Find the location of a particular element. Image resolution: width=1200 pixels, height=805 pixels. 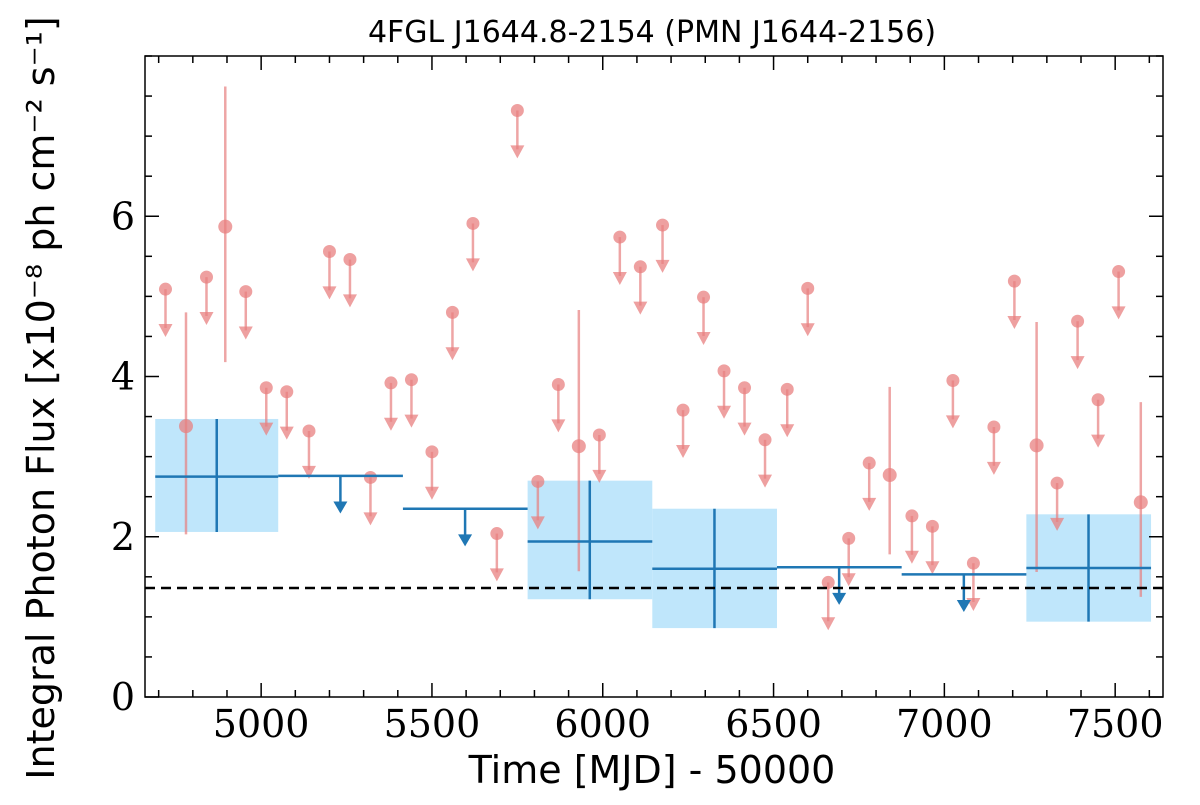

y-tick-label: 2 is located at coordinates (123, 537).